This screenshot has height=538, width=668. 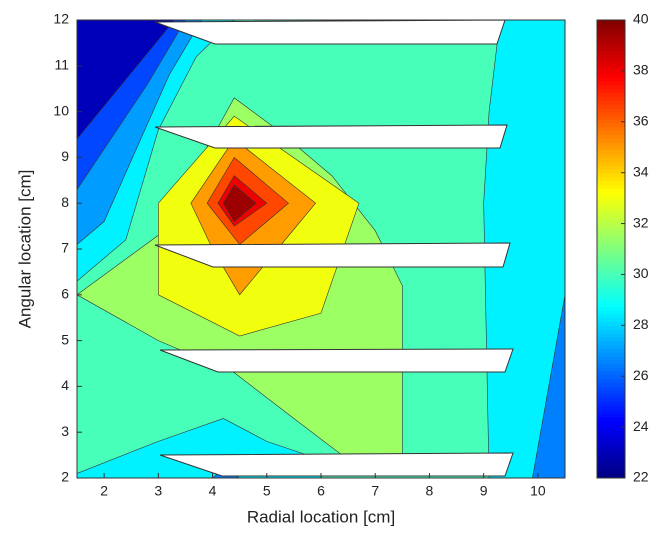 I want to click on y-tick-label: 6, so click(x=65, y=294).